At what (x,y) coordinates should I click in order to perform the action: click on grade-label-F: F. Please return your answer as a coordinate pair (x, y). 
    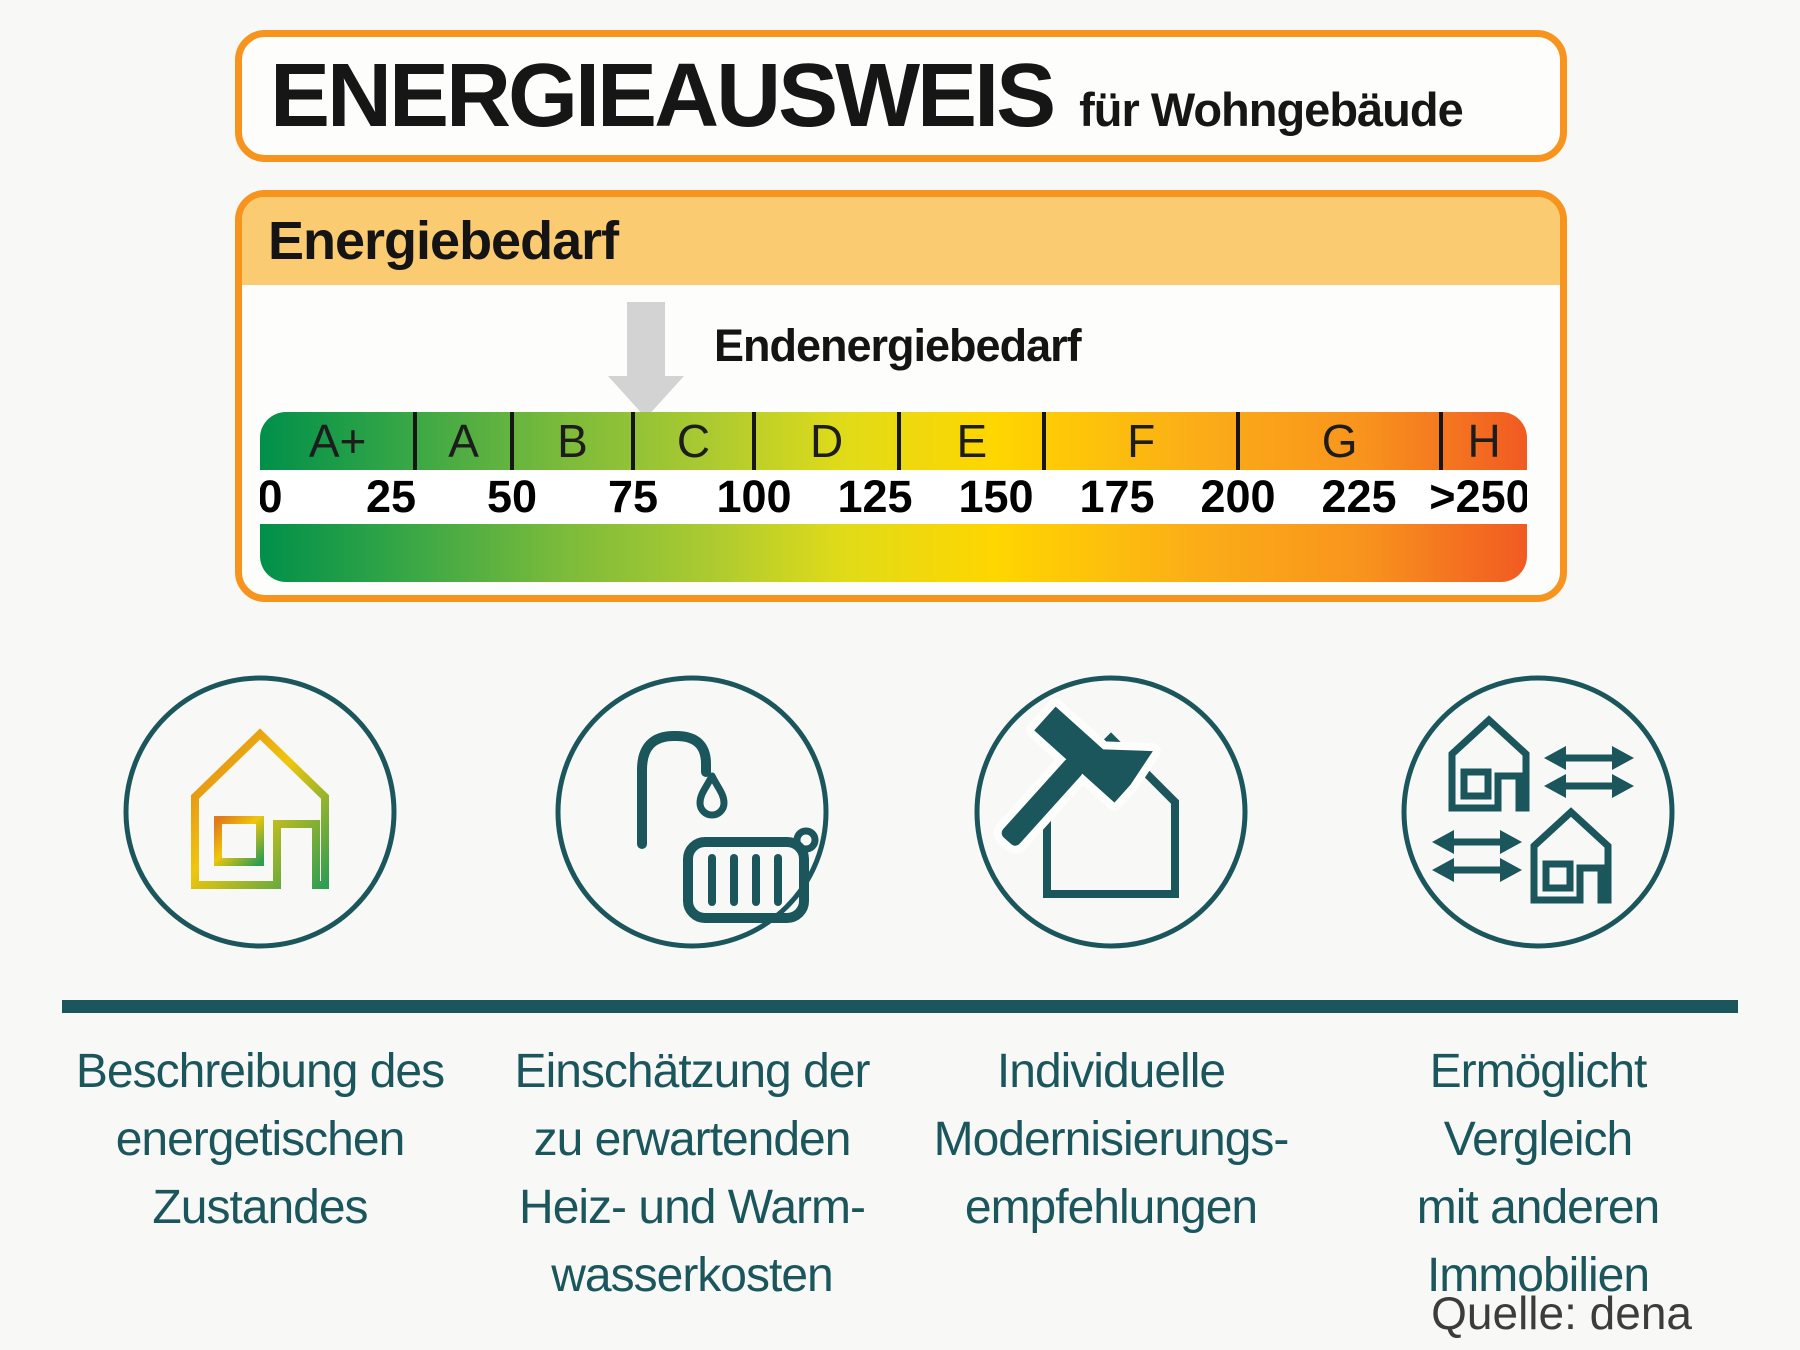
    Looking at the image, I should click on (1141, 441).